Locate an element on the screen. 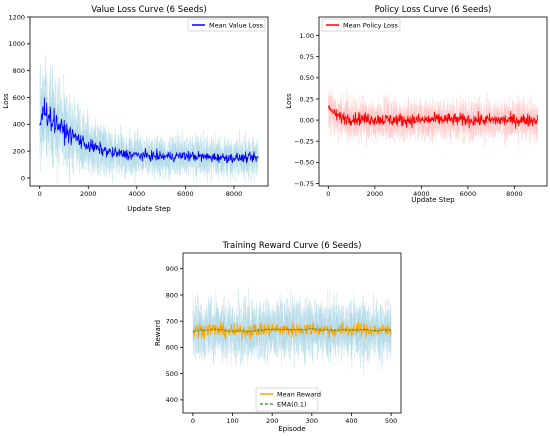 The image size is (550, 436). policy-loss-y-tick-label: 0.00 is located at coordinates (307, 120).